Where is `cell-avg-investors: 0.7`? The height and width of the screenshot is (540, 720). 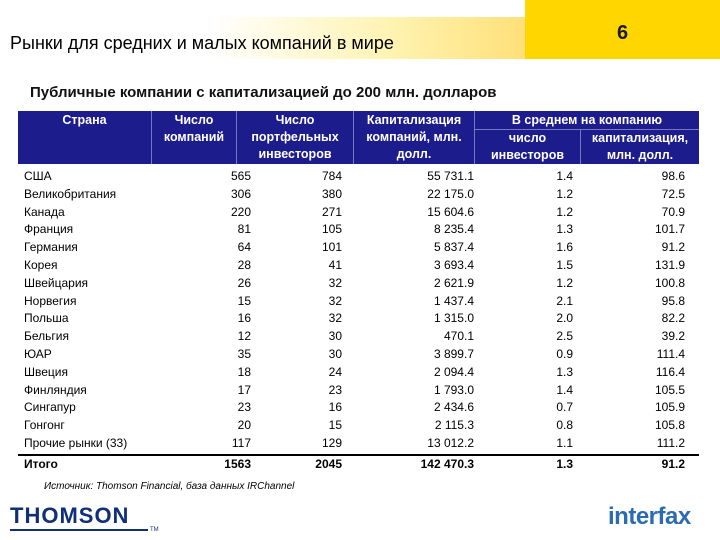 cell-avg-investors: 0.7 is located at coordinates (564, 407).